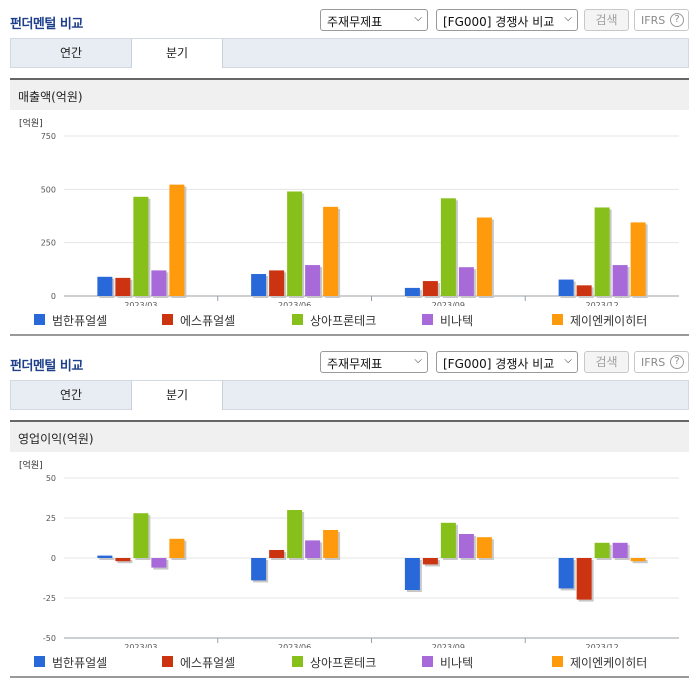 This screenshot has width=696, height=684. I want to click on statement-type-value: 주재무제표, so click(355, 364).